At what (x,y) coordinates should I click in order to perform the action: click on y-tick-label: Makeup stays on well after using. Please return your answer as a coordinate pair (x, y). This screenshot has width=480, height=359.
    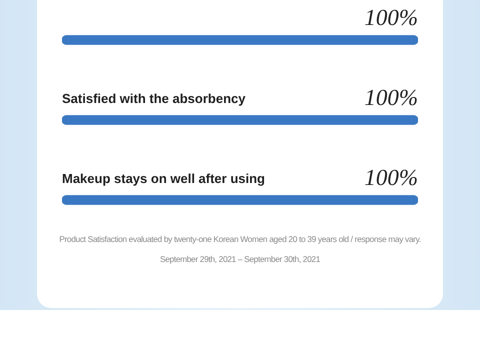
    Looking at the image, I should click on (164, 178).